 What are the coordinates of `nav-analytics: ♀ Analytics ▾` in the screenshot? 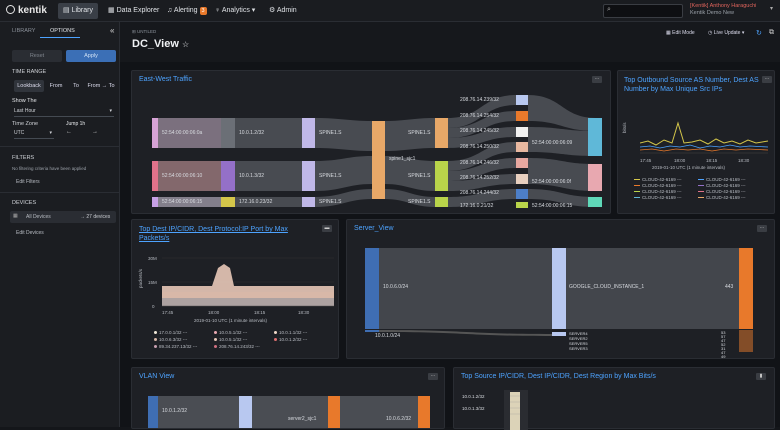 It's located at (235, 10).